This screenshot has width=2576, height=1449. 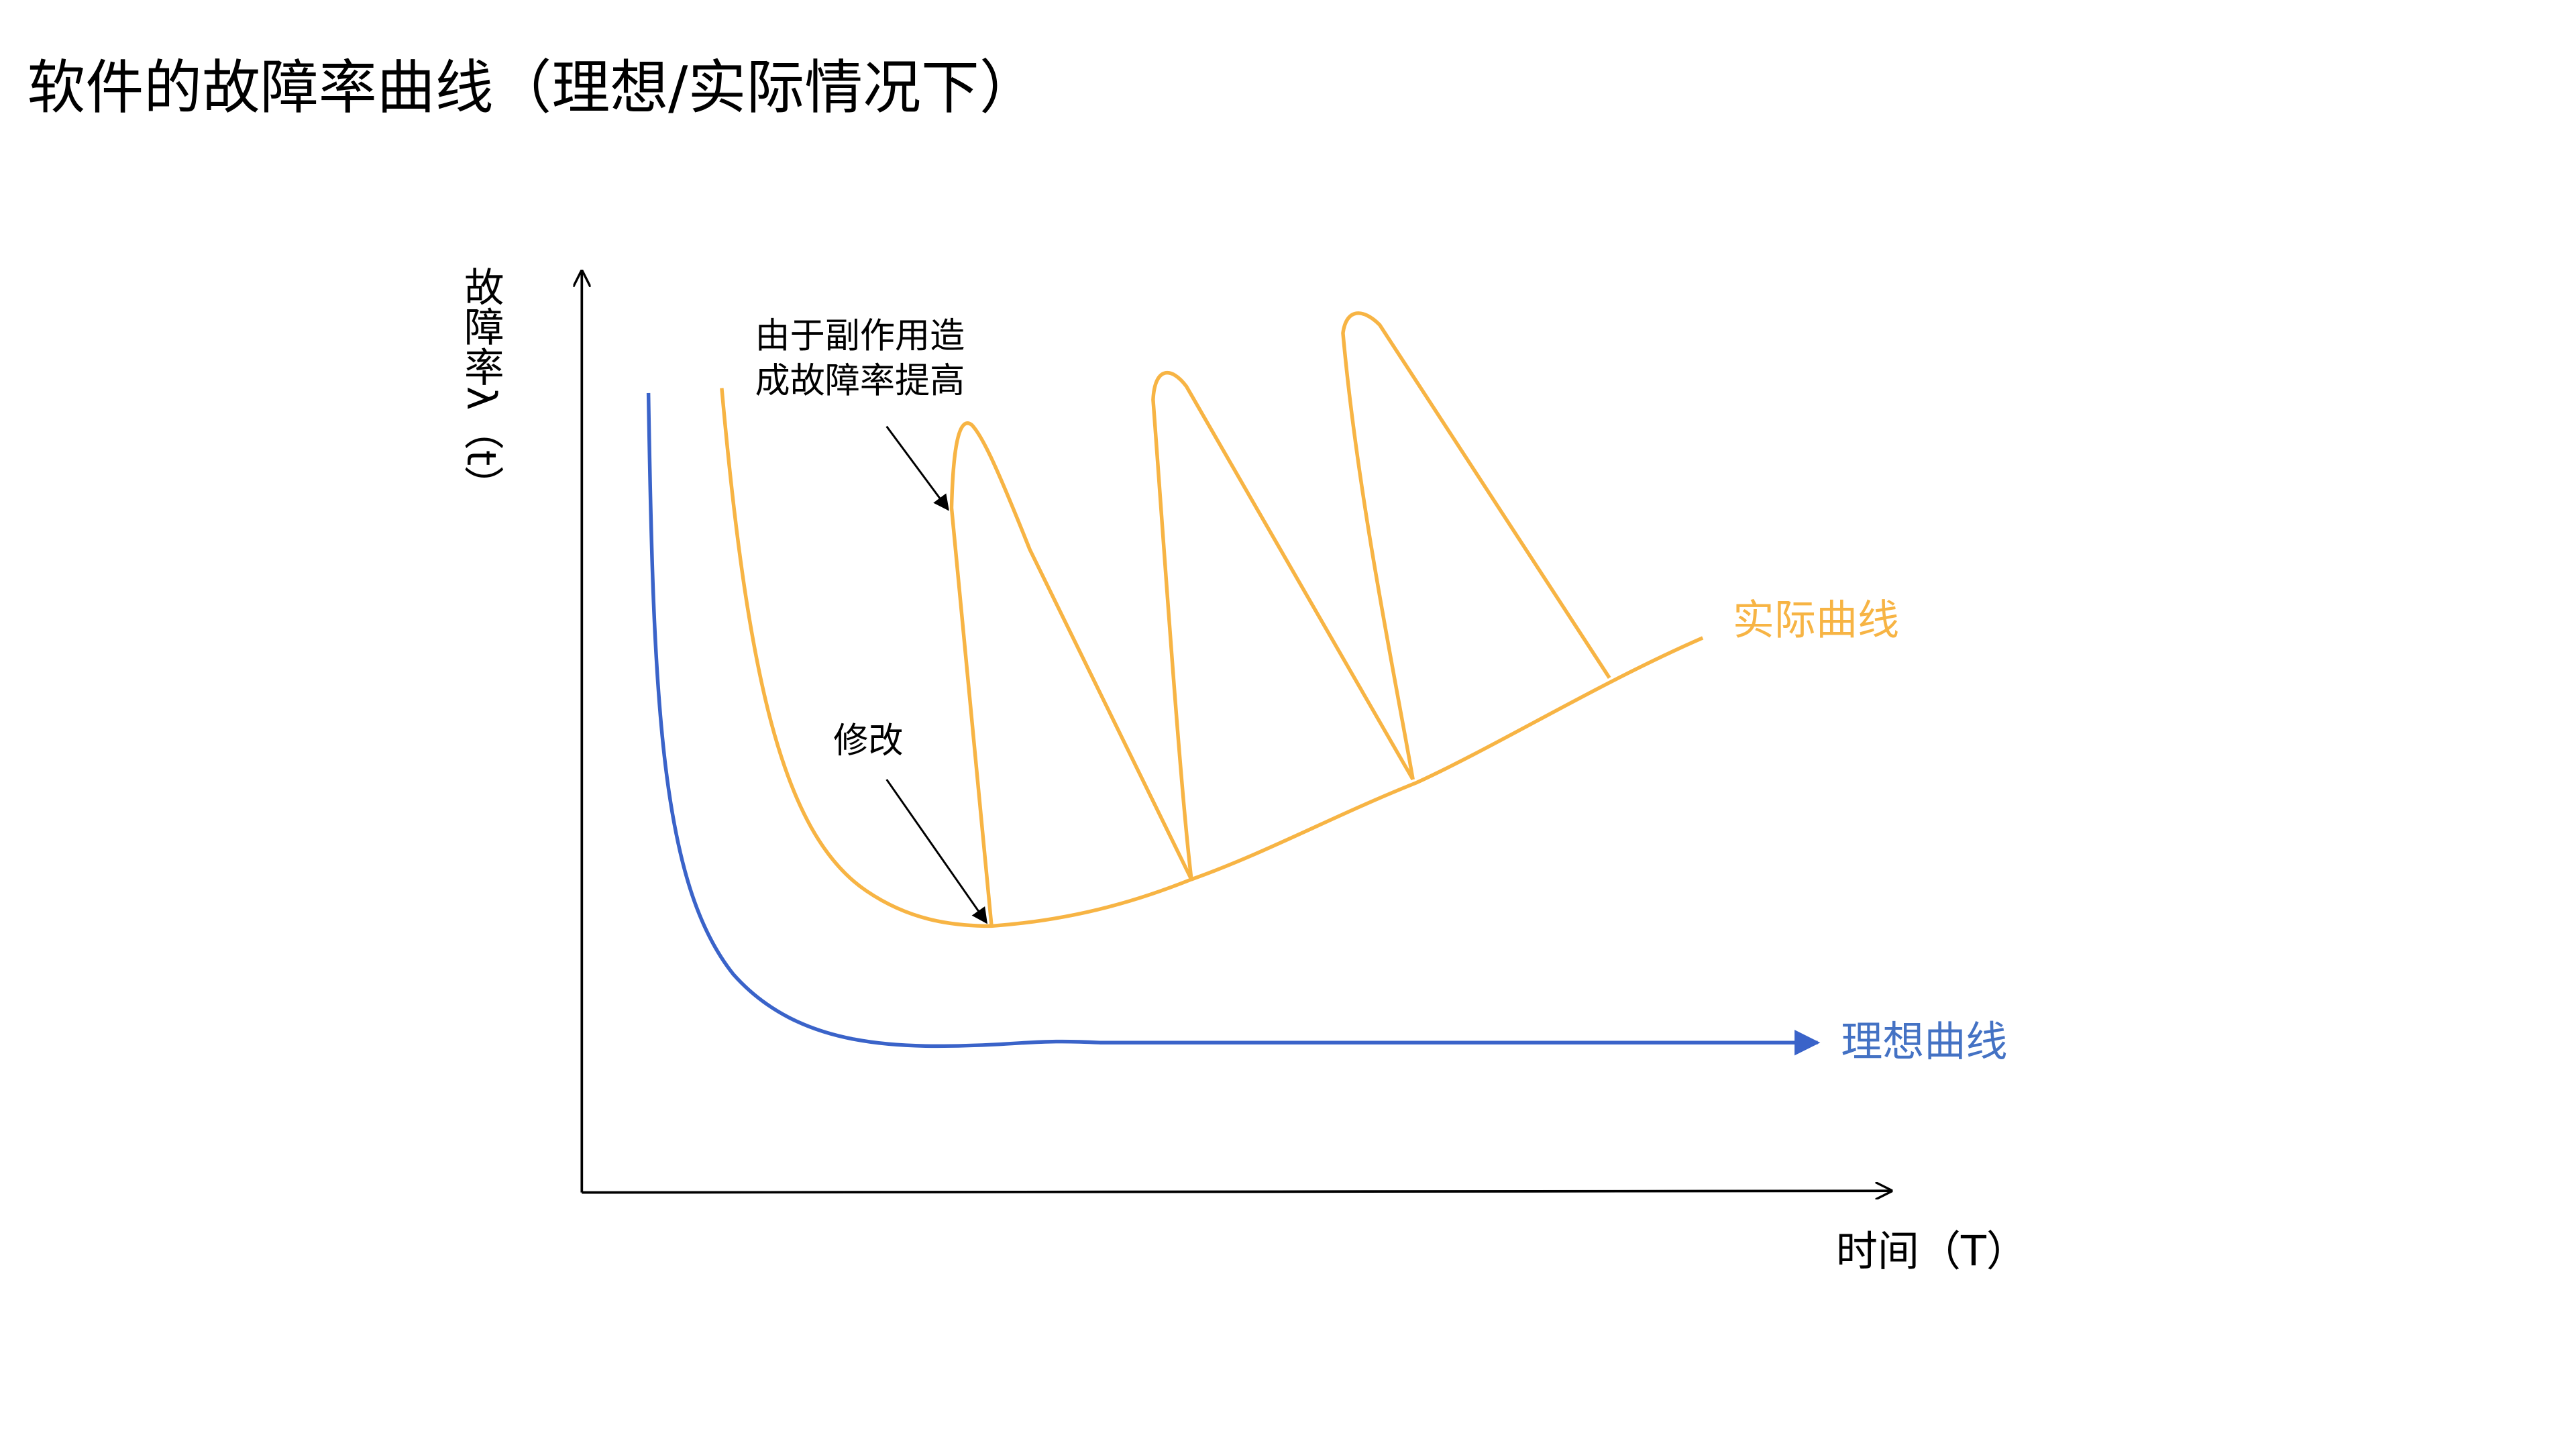 What do you see at coordinates (860, 381) in the screenshot?
I see `annotation: 成故障率提高` at bounding box center [860, 381].